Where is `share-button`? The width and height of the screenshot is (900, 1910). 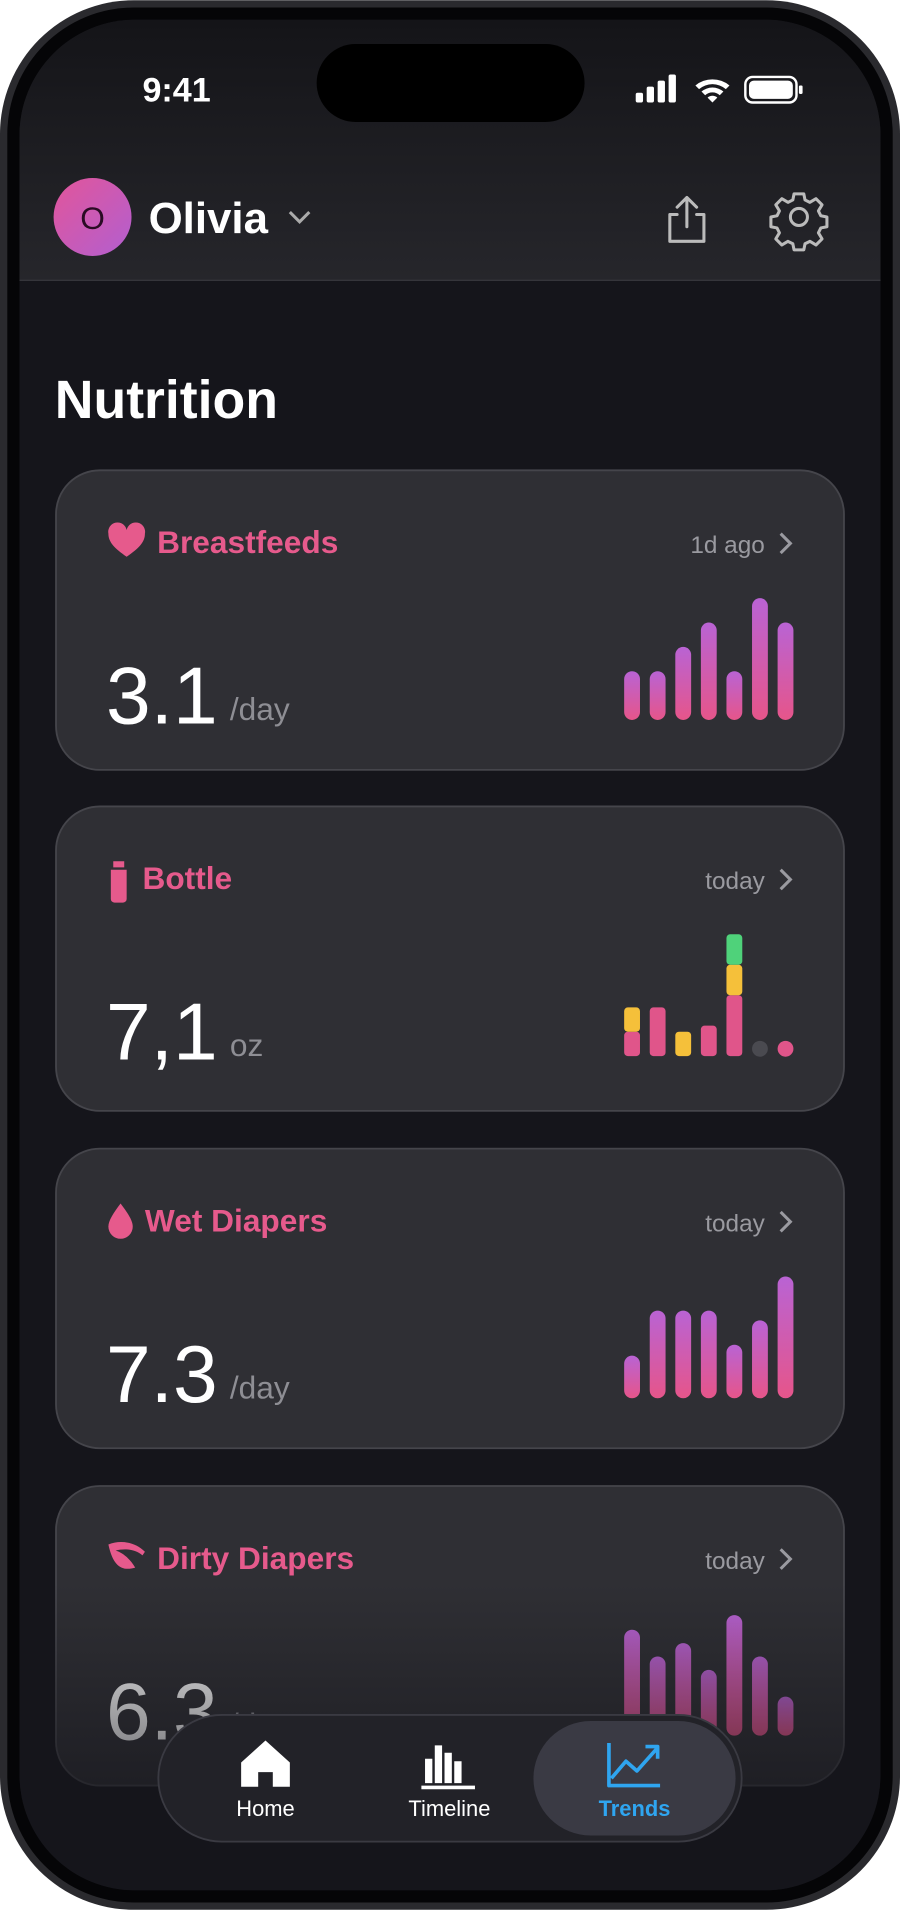
share-button is located at coordinates (687, 219).